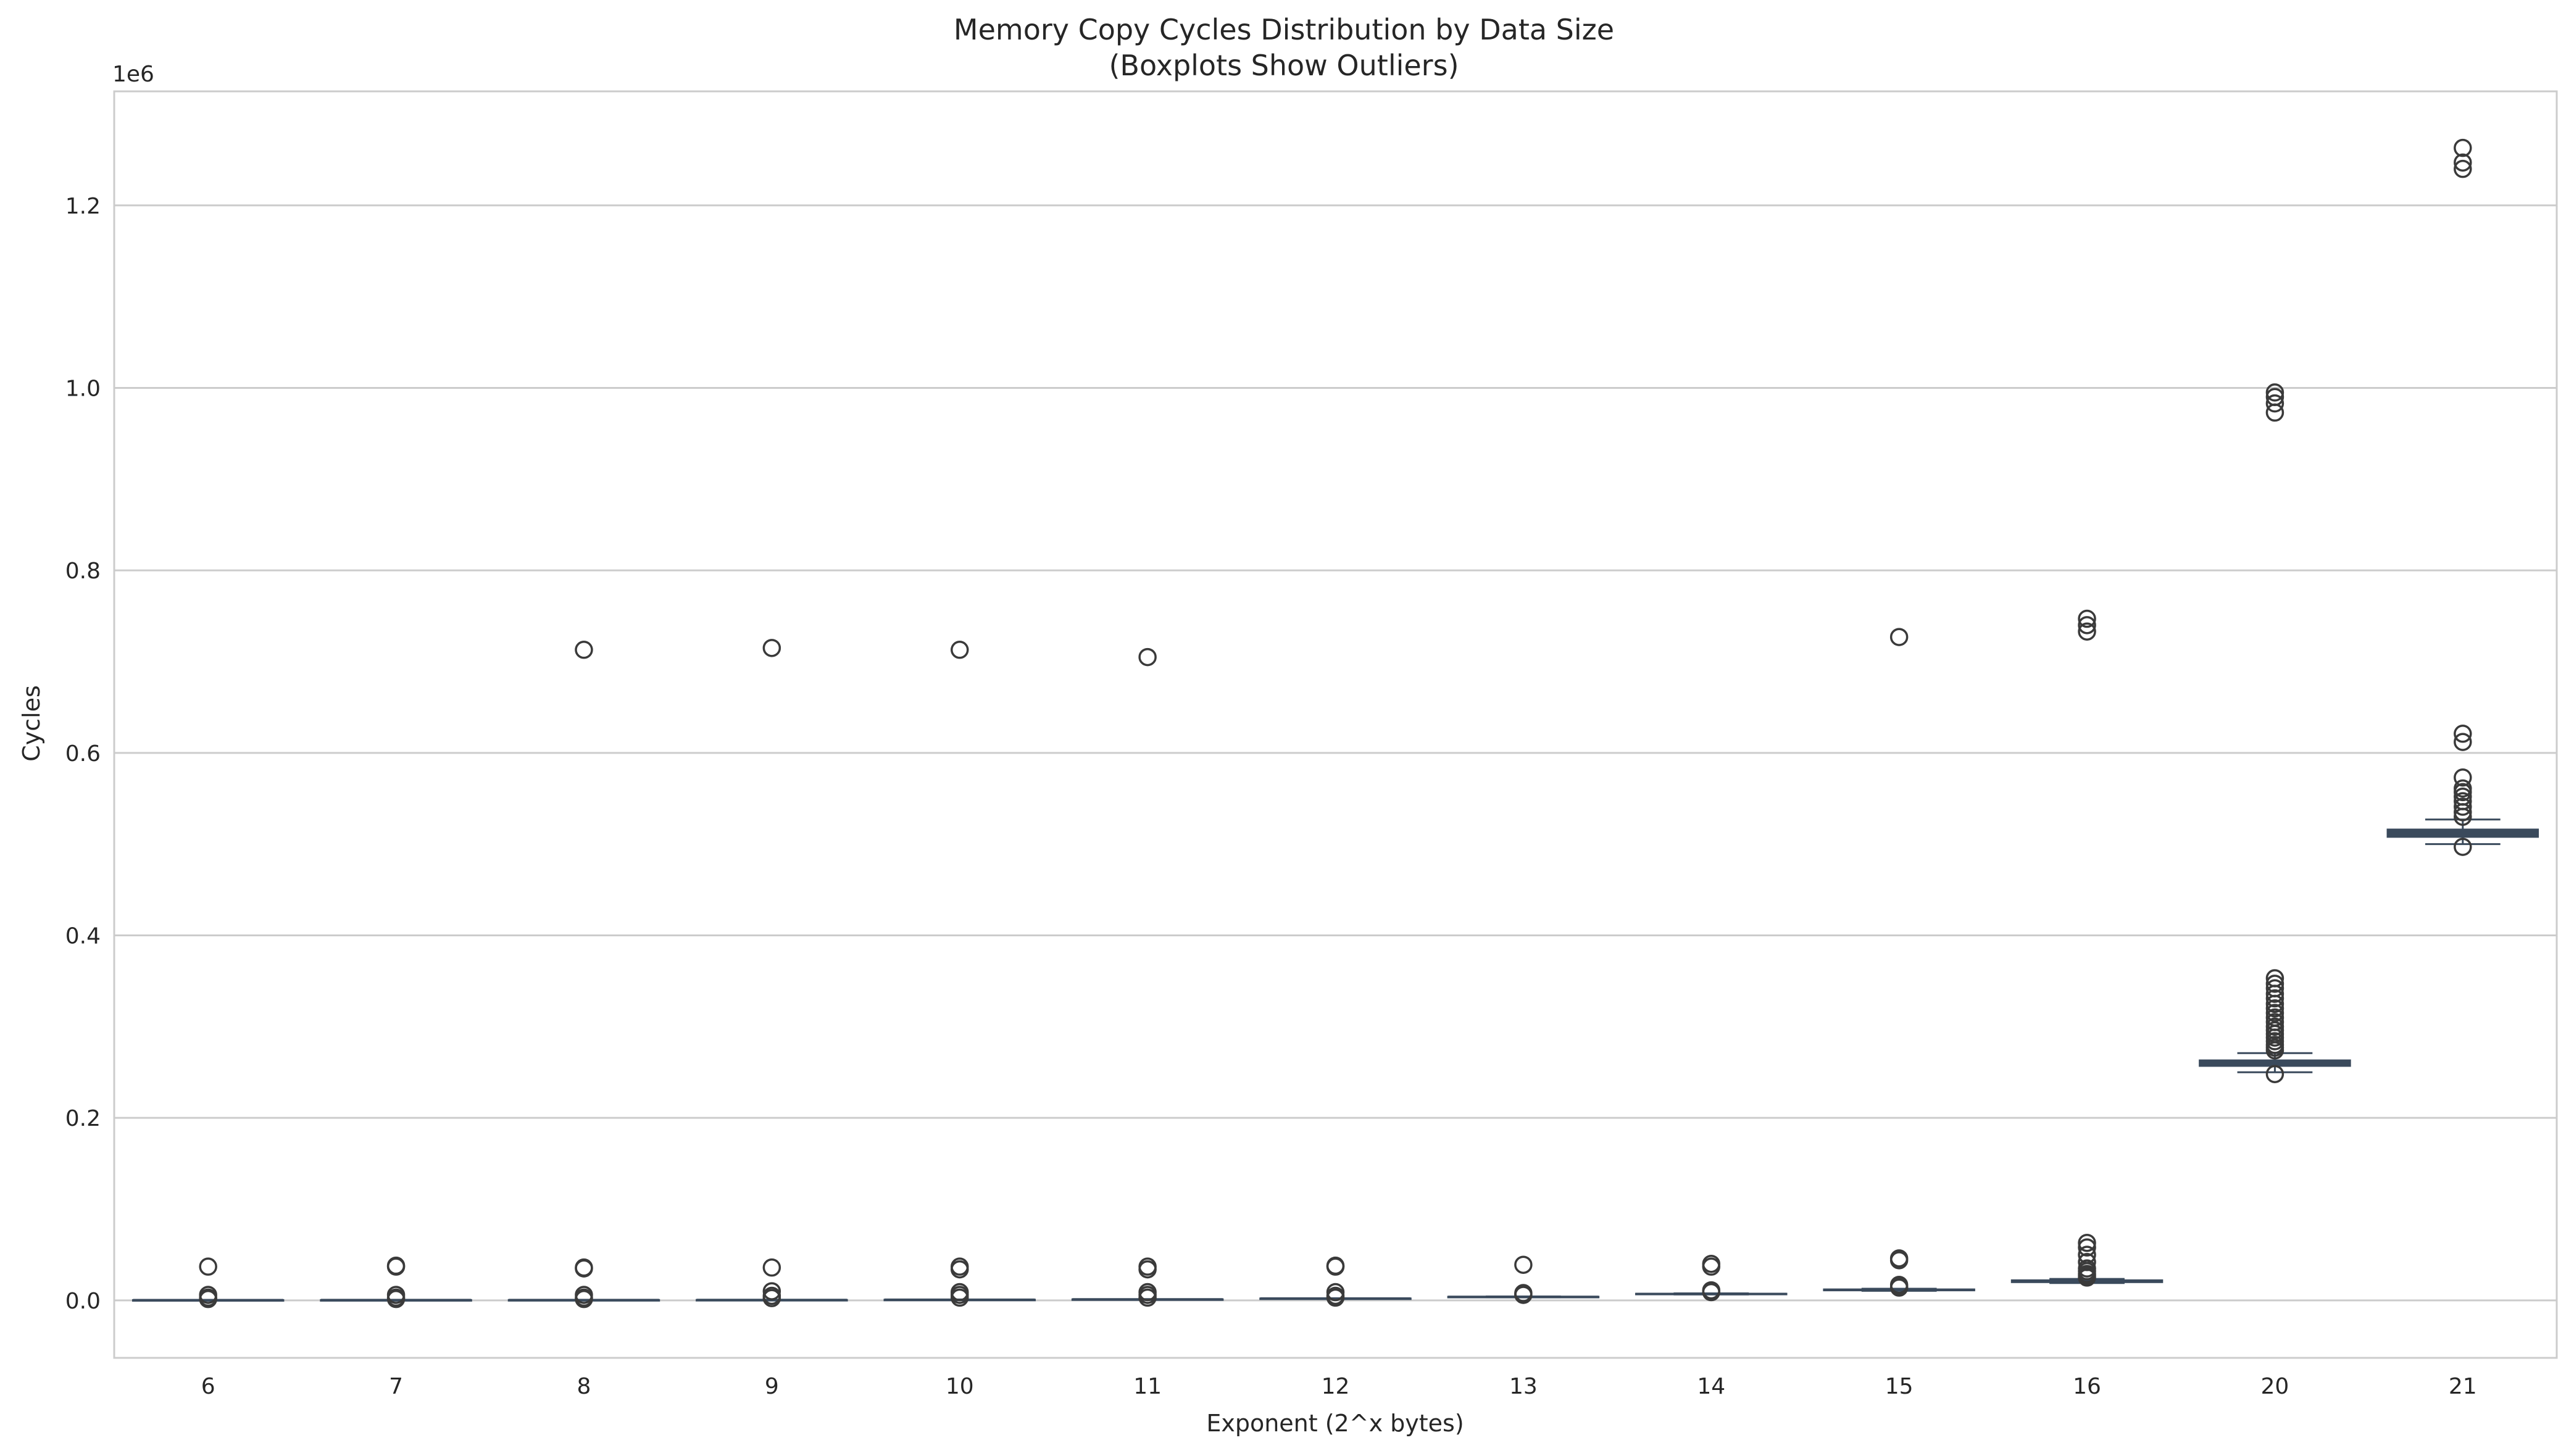  Describe the element at coordinates (1147, 1386) in the screenshot. I see `x-tick-label: 11` at that location.